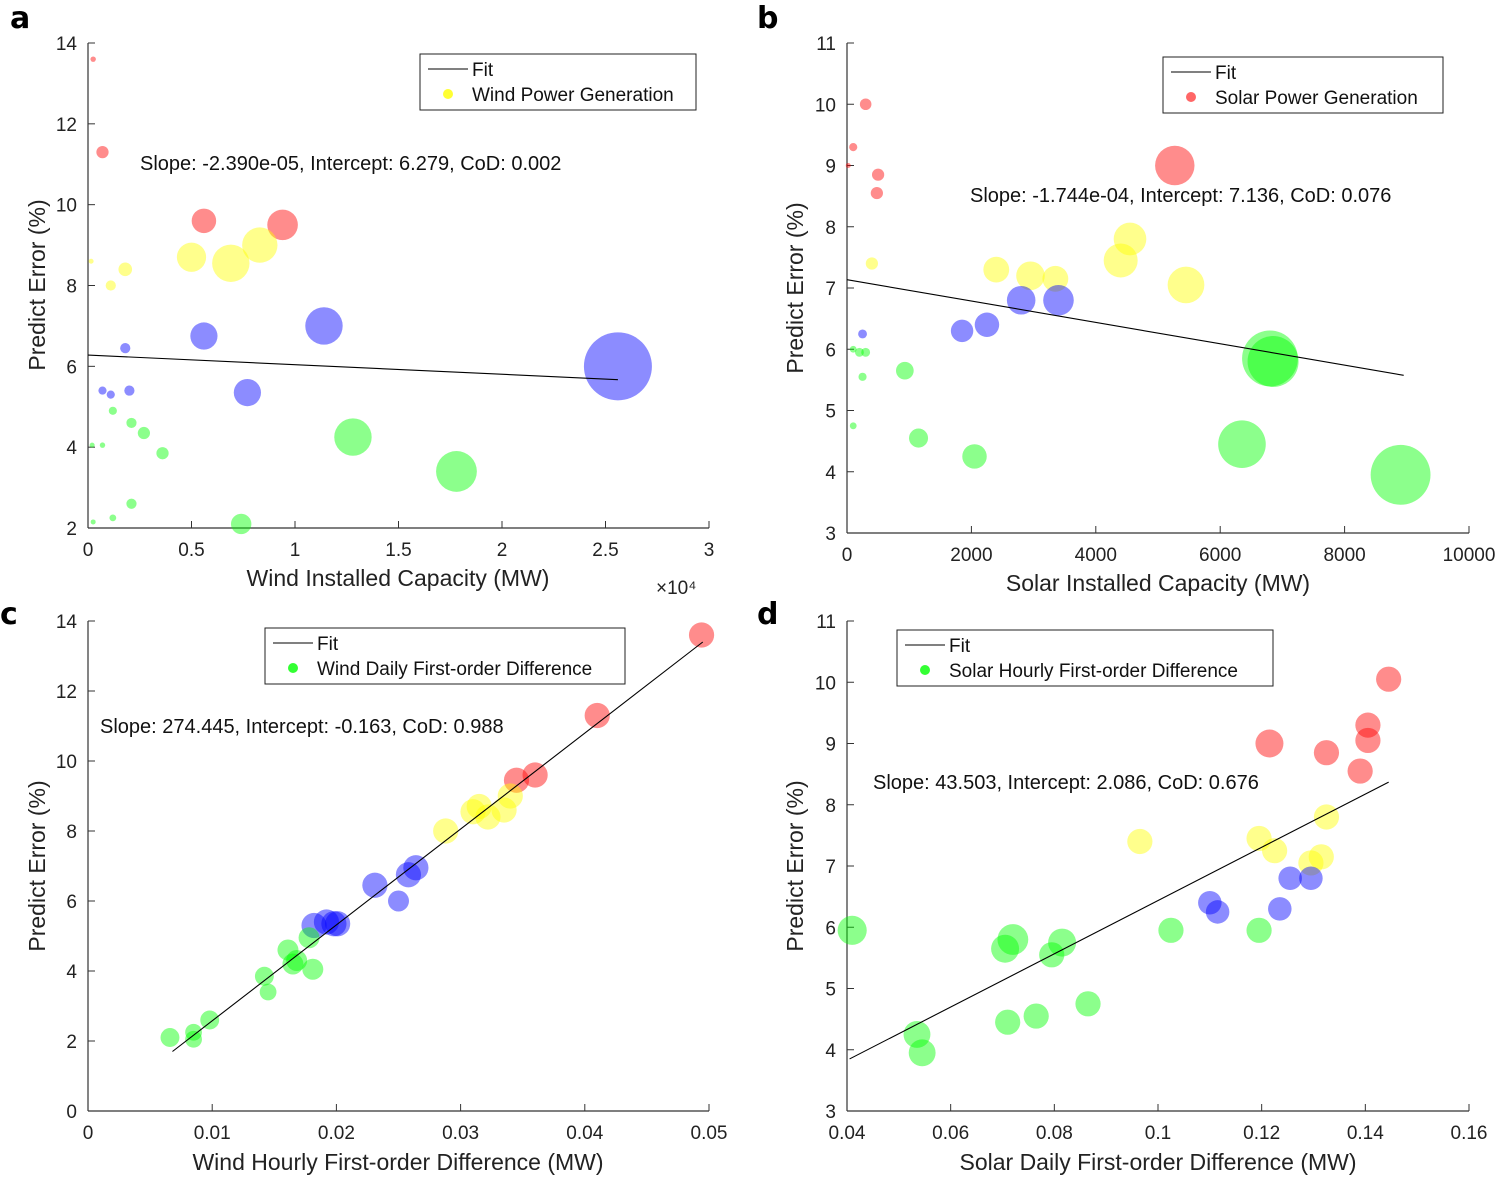 Image resolution: width=1500 pixels, height=1184 pixels. What do you see at coordinates (212, 1133) in the screenshot?
I see `x-tick-label: 0.01` at bounding box center [212, 1133].